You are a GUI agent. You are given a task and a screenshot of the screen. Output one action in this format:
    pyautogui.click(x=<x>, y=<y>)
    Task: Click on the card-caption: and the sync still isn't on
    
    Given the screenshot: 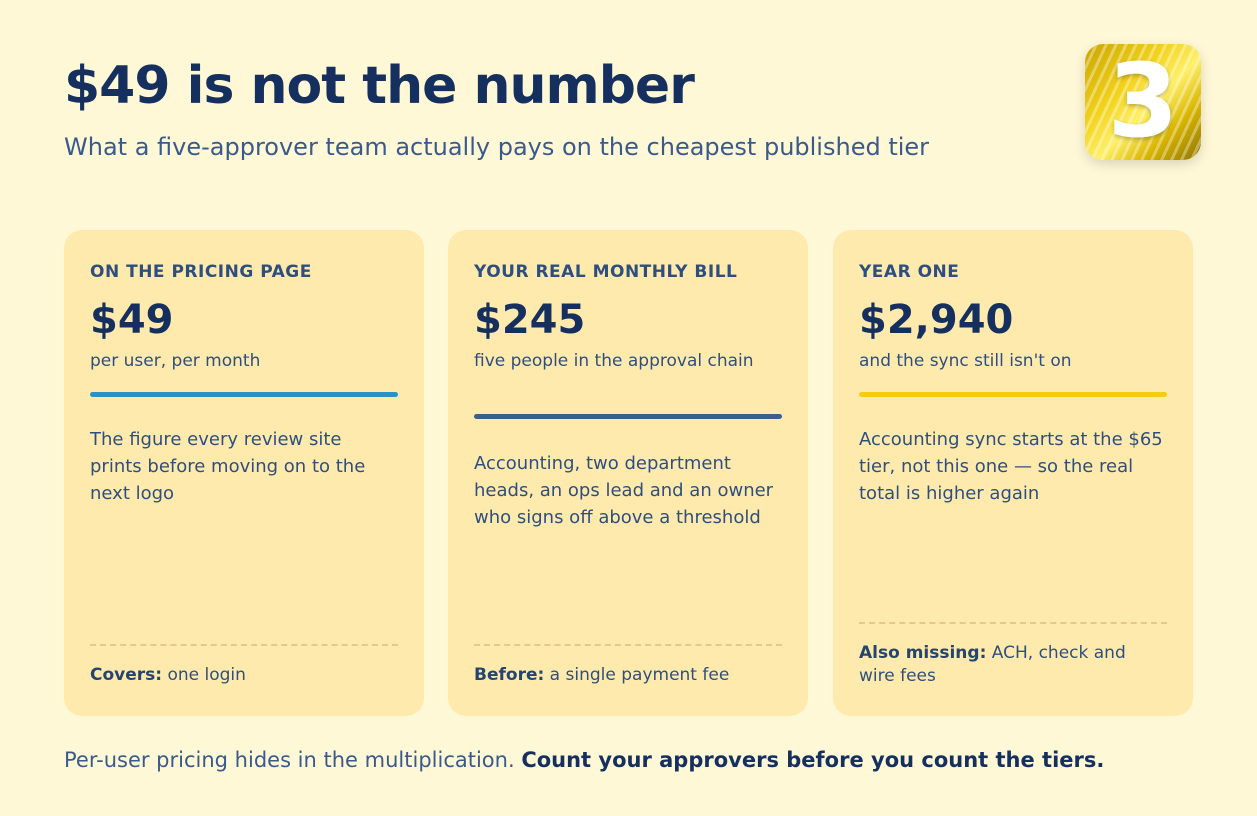 What is the action you would take?
    pyautogui.click(x=965, y=361)
    